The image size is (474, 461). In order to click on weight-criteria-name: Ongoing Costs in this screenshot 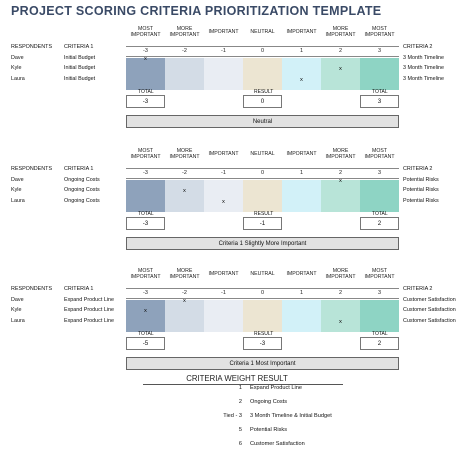, I will do `click(269, 402)`.